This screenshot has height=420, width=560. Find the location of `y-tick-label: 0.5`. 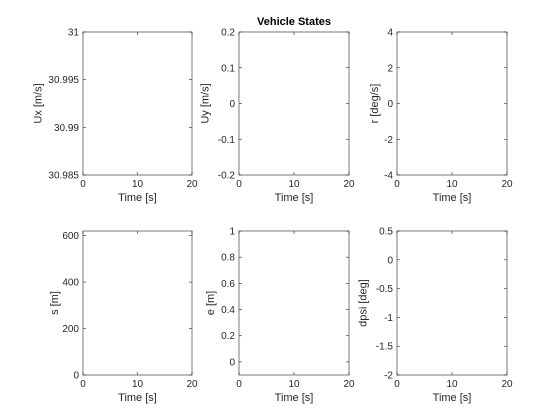

y-tick-label: 0.5 is located at coordinates (386, 232).